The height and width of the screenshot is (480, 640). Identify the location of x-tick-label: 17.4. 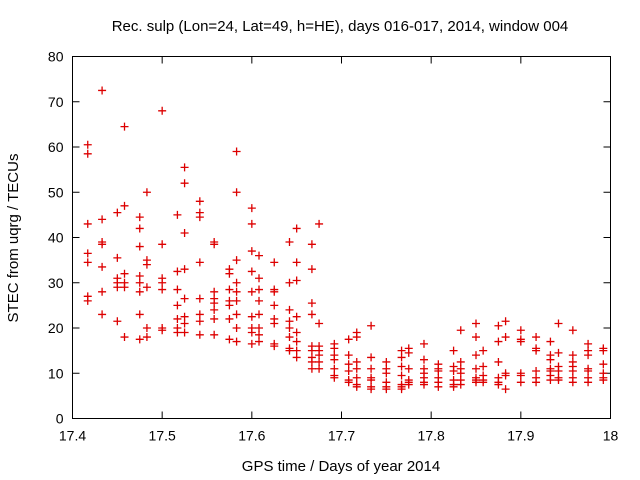
(72, 436).